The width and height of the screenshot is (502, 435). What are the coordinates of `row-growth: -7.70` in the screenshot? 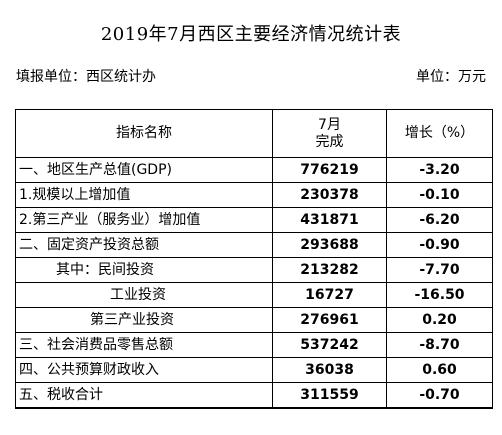 It's located at (439, 270).